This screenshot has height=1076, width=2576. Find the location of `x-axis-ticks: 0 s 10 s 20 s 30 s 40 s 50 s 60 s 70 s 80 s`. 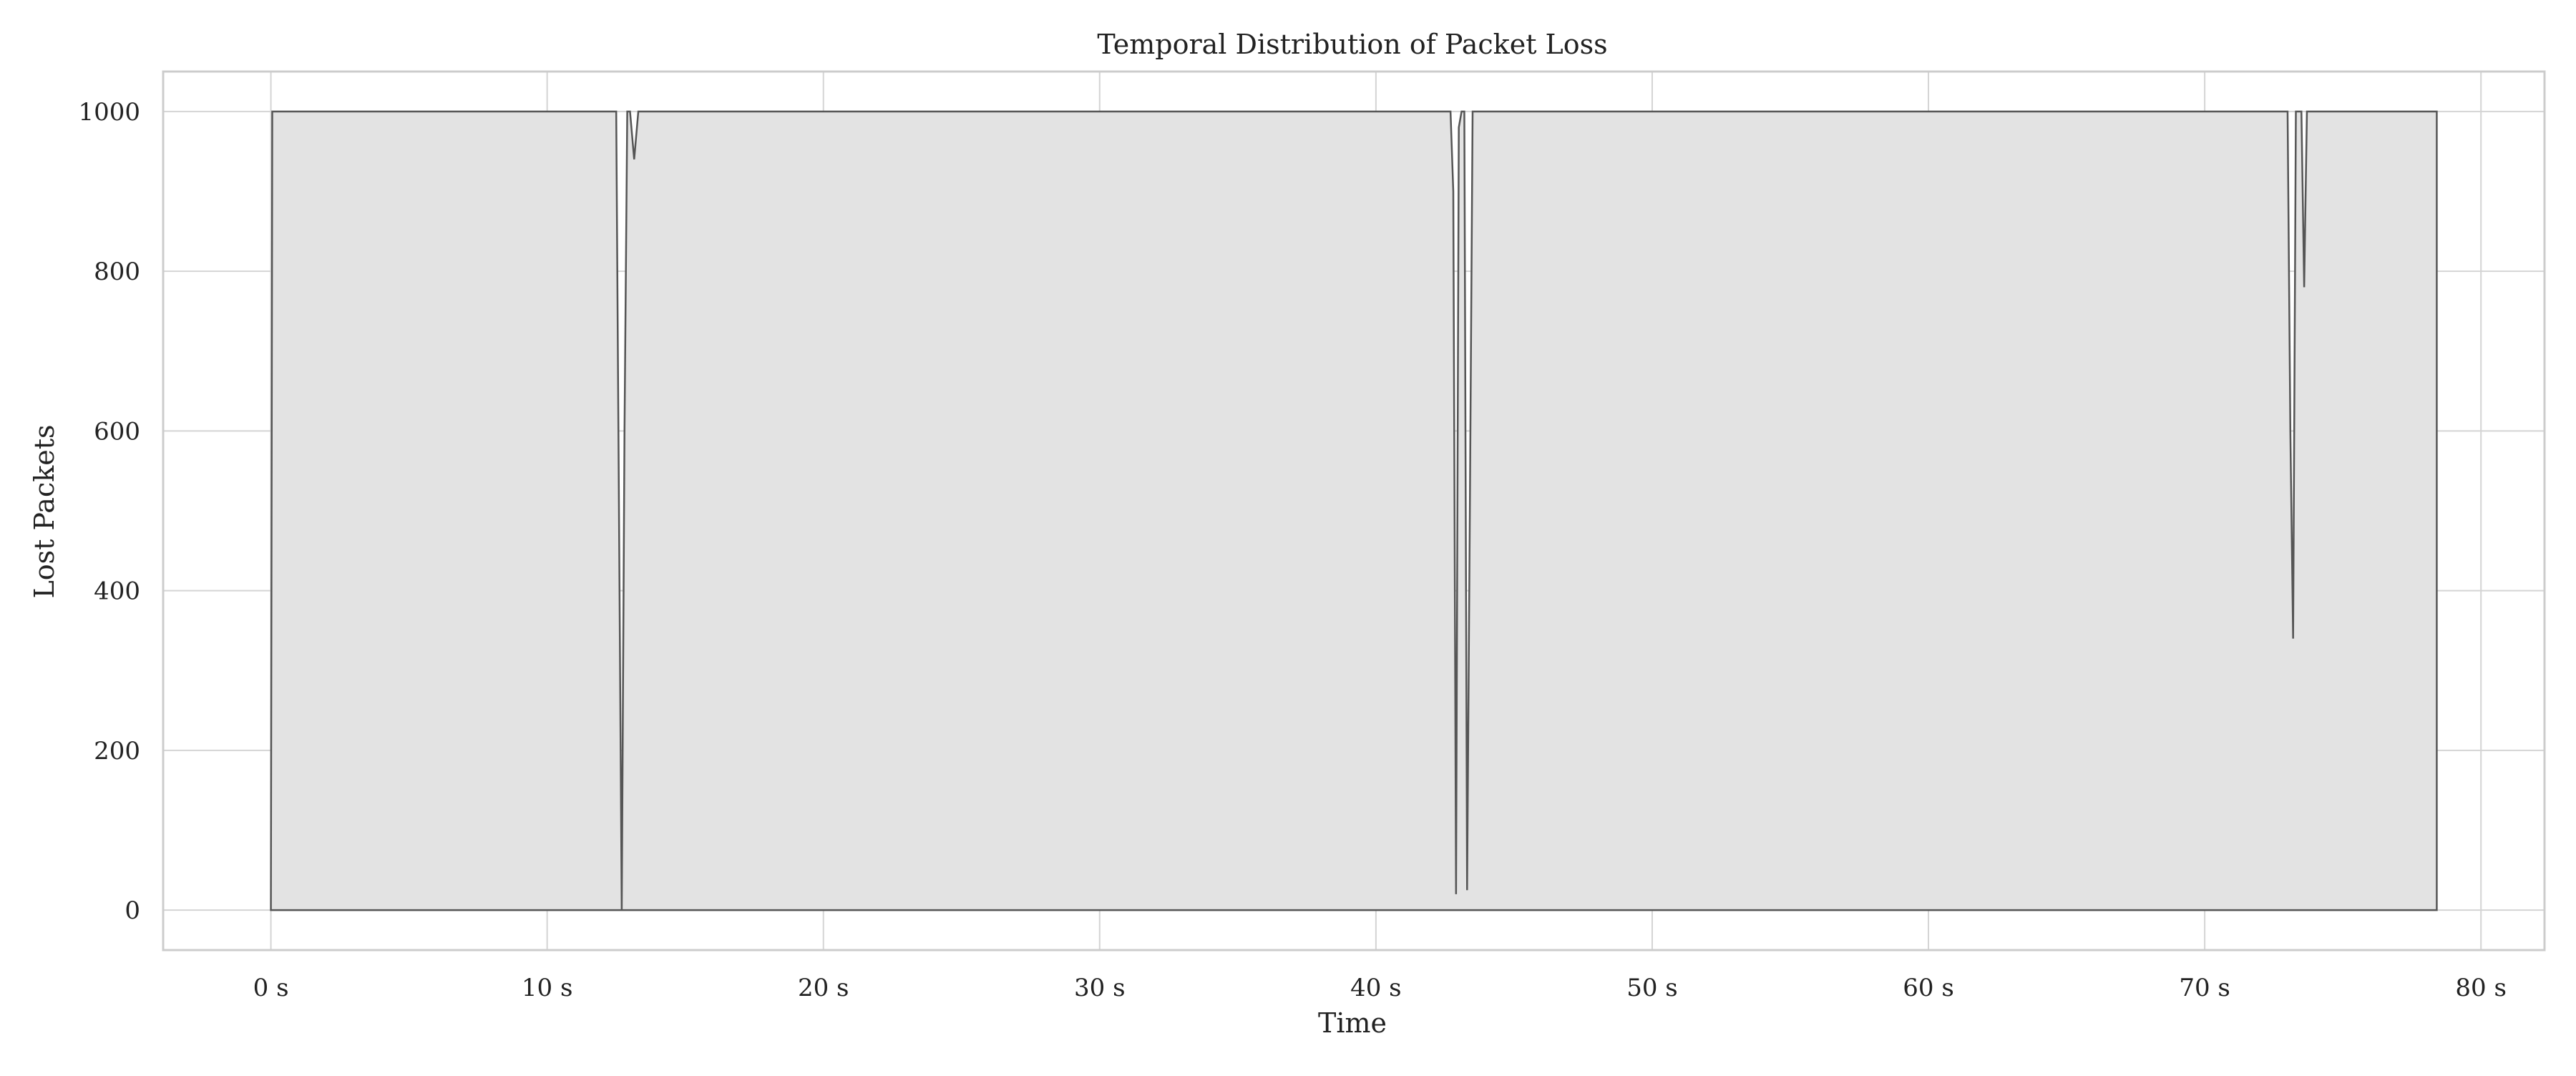

x-axis-ticks: 0 s 10 s 20 s 30 s 40 s 50 s 60 s 70 s 80 s is located at coordinates (1380, 988).